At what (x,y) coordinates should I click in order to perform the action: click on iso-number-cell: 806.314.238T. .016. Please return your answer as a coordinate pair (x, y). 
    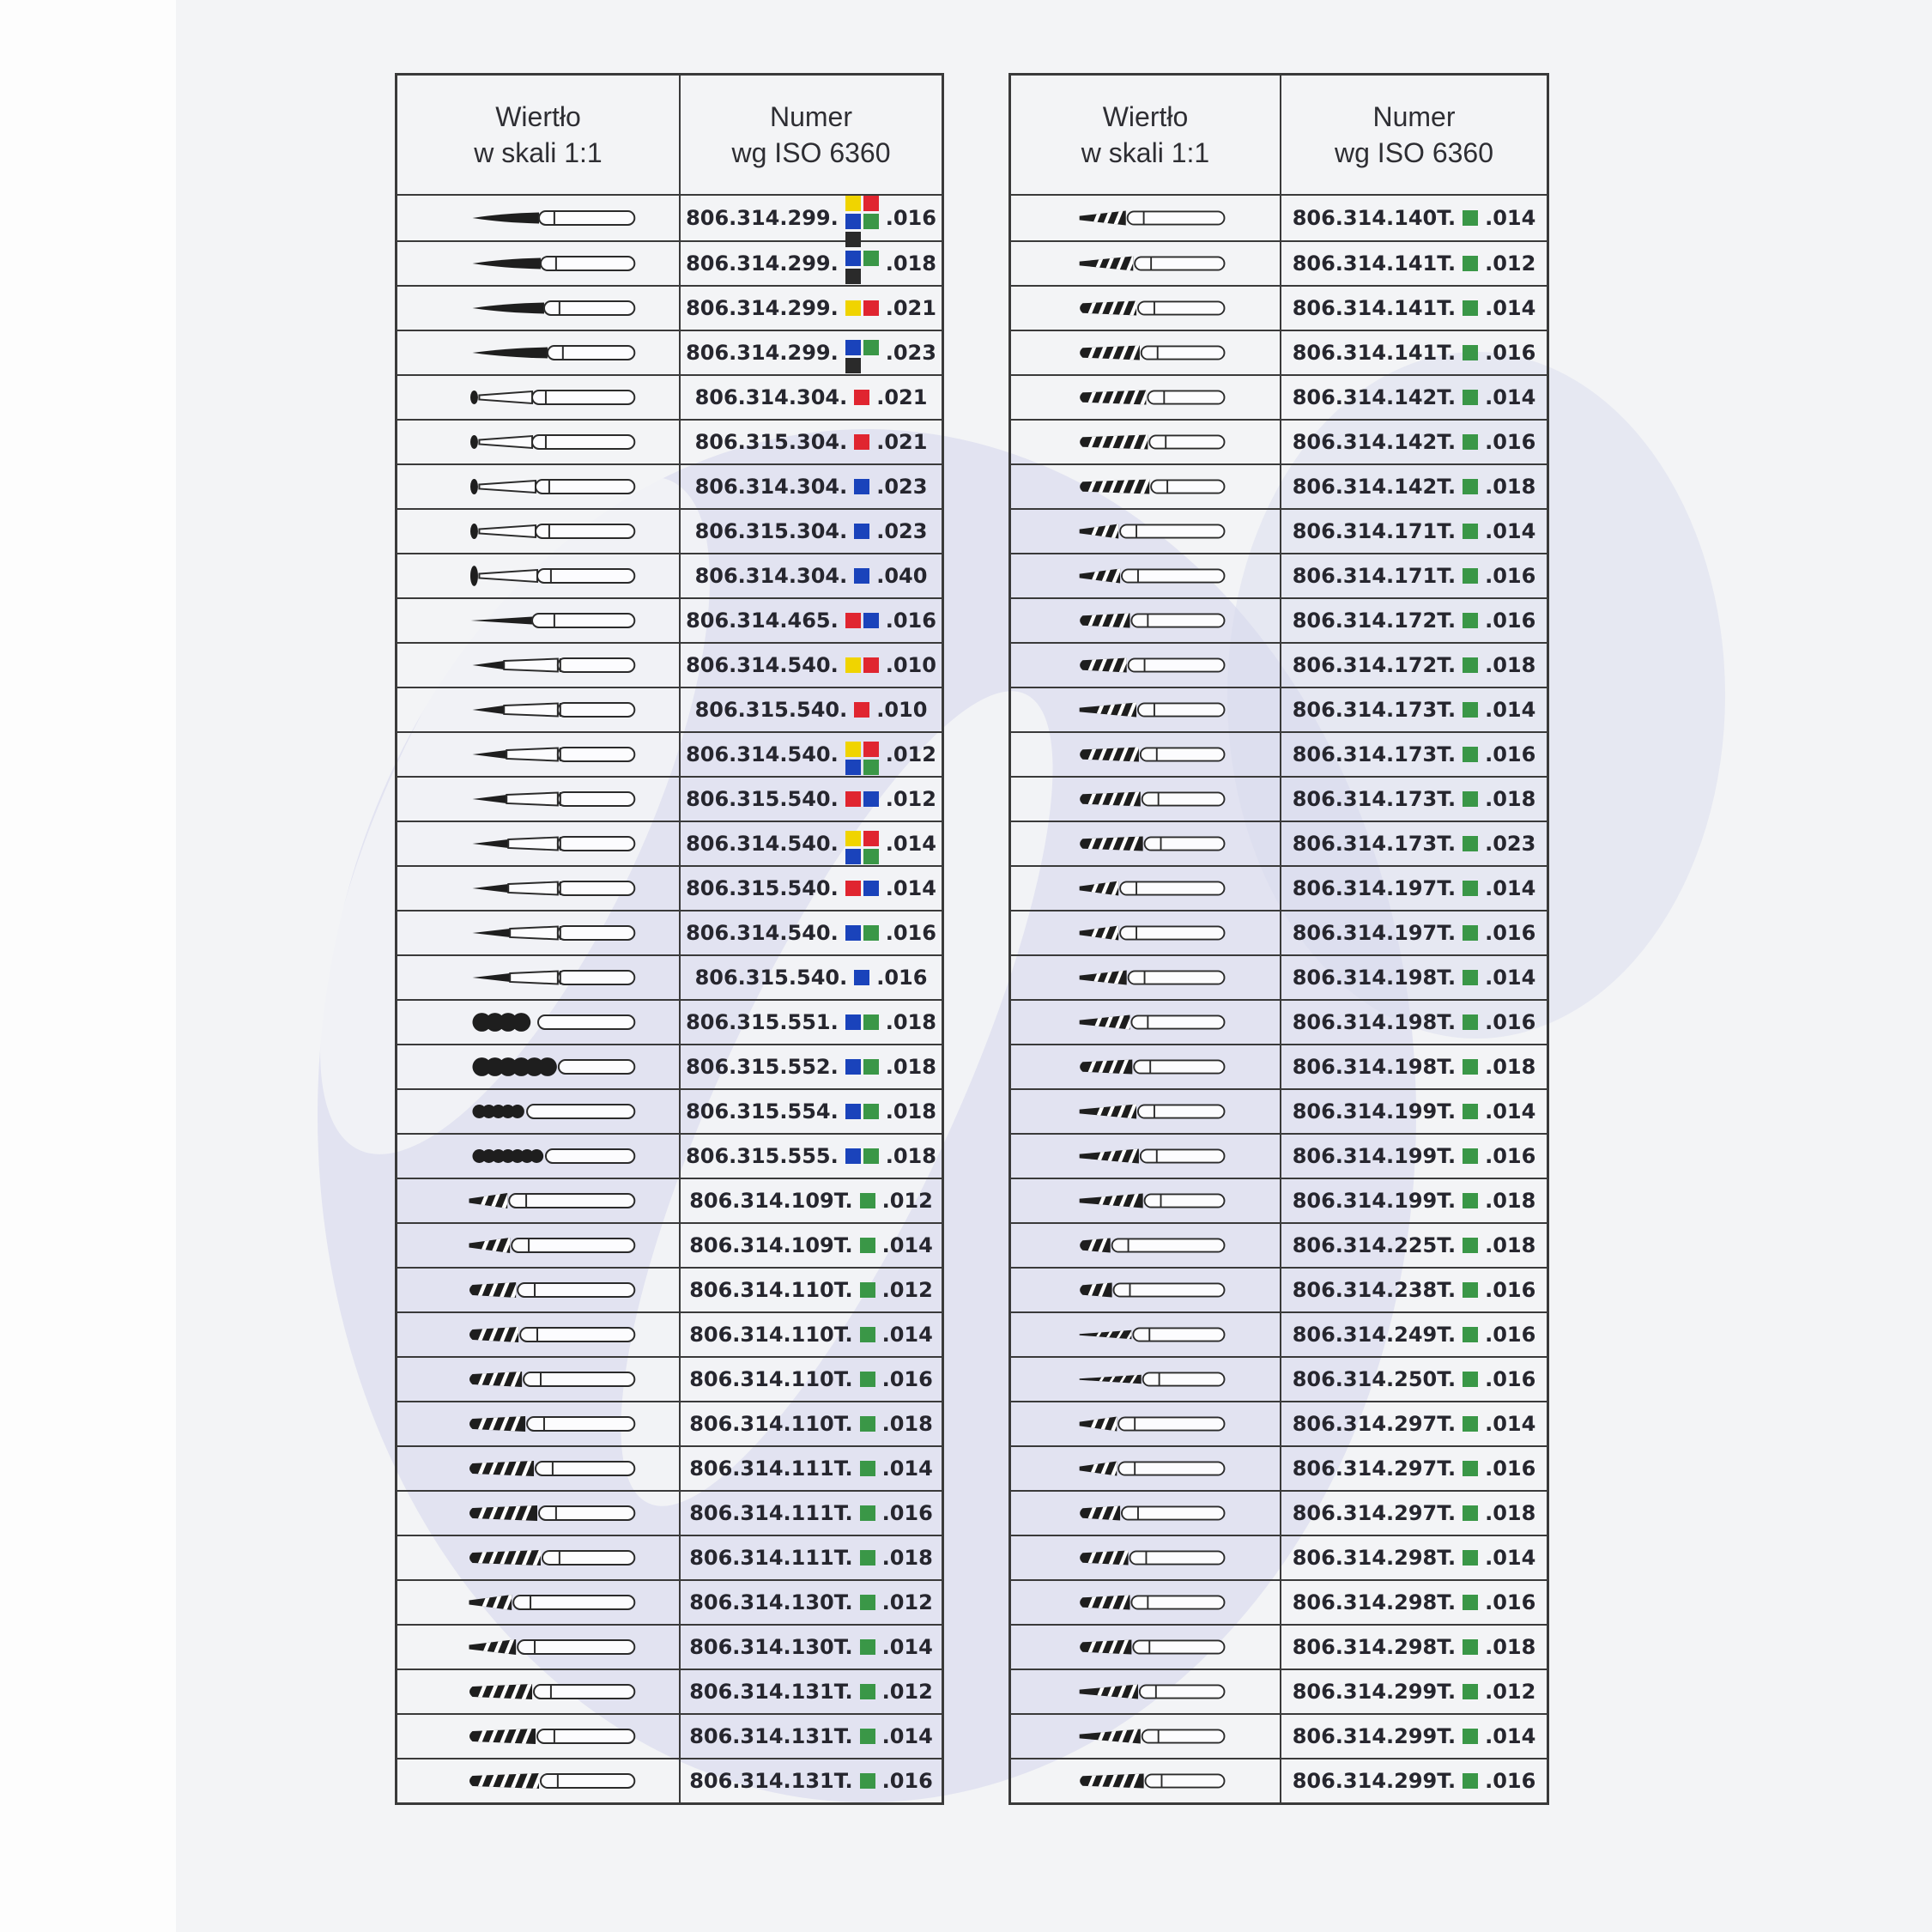
    Looking at the image, I should click on (1414, 1290).